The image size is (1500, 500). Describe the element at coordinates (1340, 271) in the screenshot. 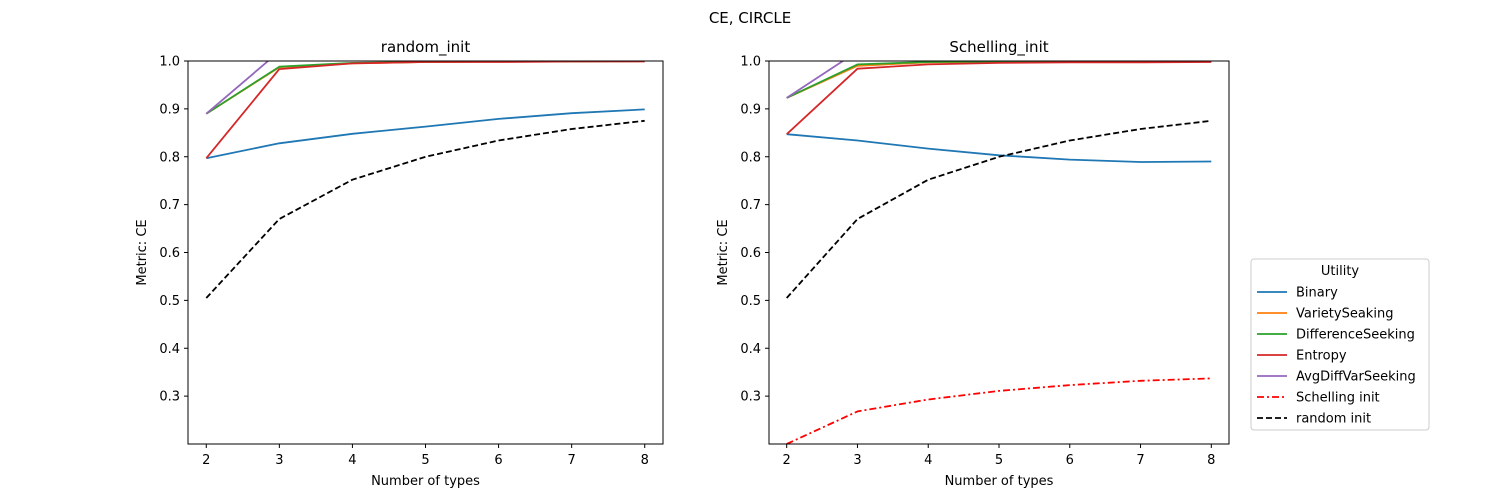

I see `legend-title: Utility` at that location.